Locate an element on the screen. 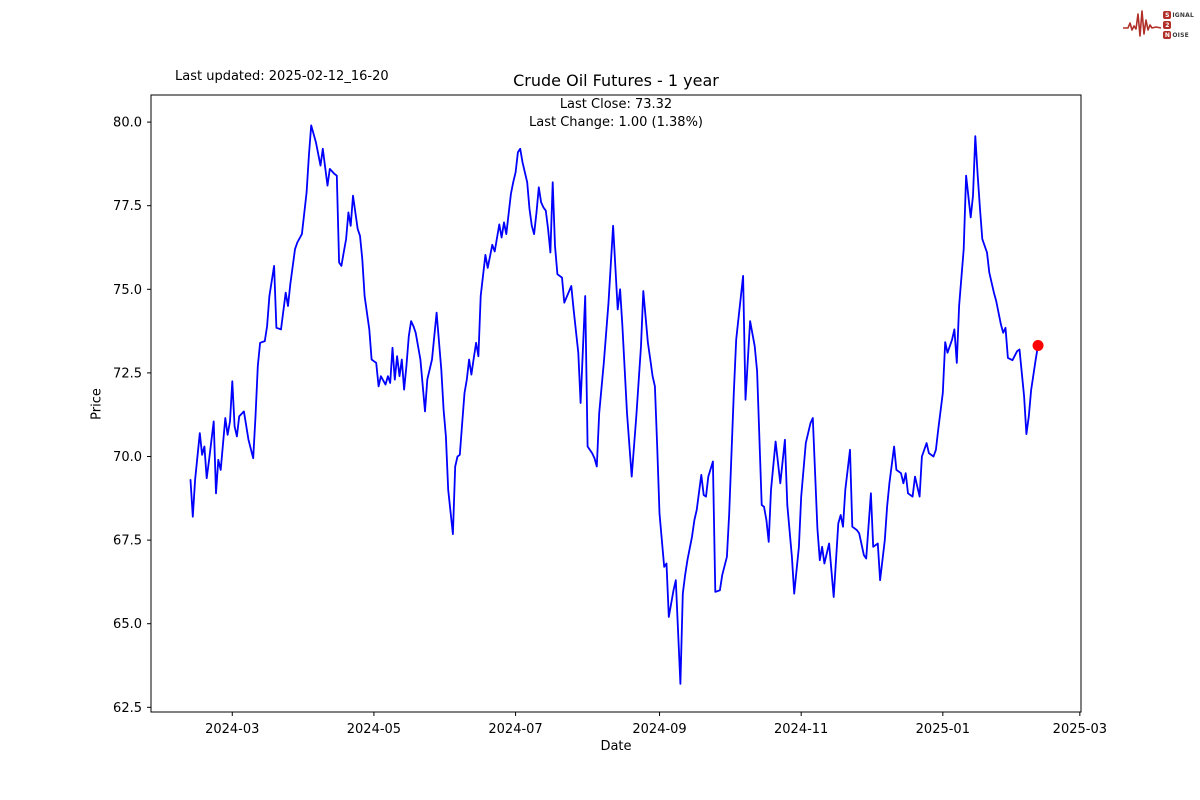  logo-badge-s: S is located at coordinates (1167, 15).